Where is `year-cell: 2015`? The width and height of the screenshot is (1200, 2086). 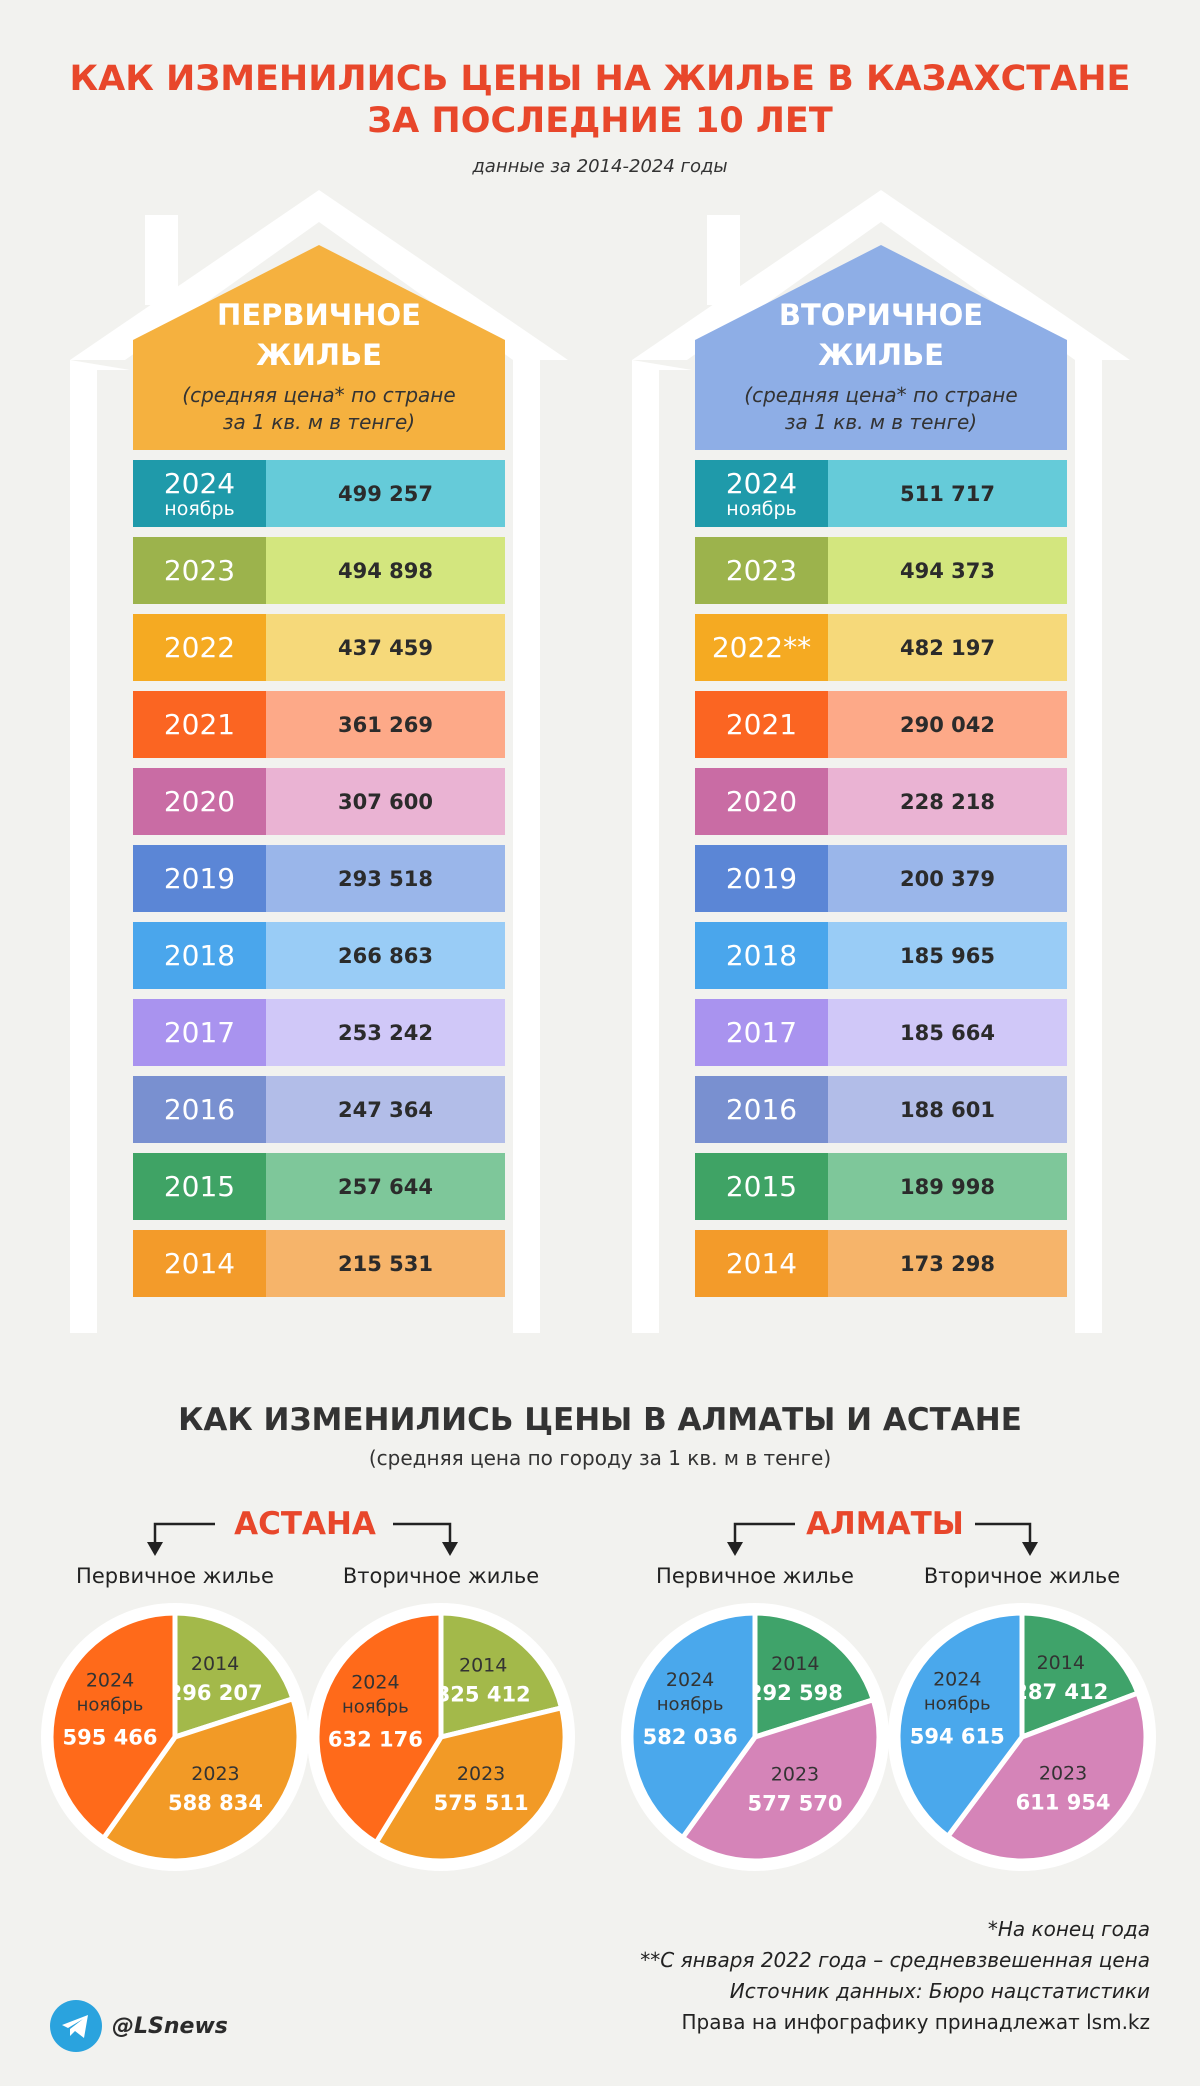 year-cell: 2015 is located at coordinates (199, 1186).